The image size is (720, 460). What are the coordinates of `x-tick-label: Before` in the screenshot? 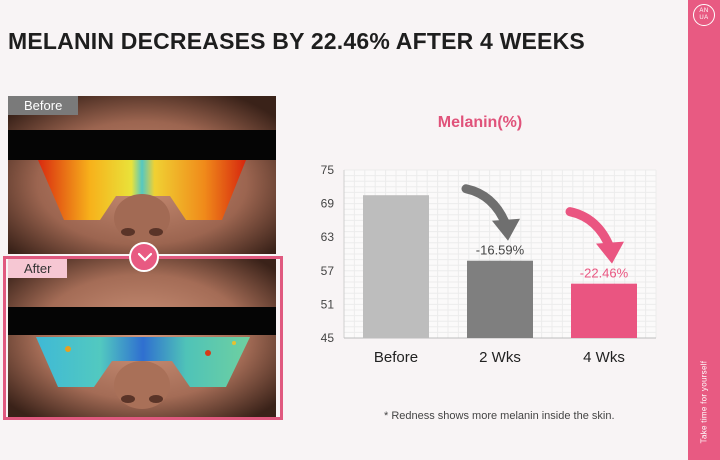 It's located at (396, 357).